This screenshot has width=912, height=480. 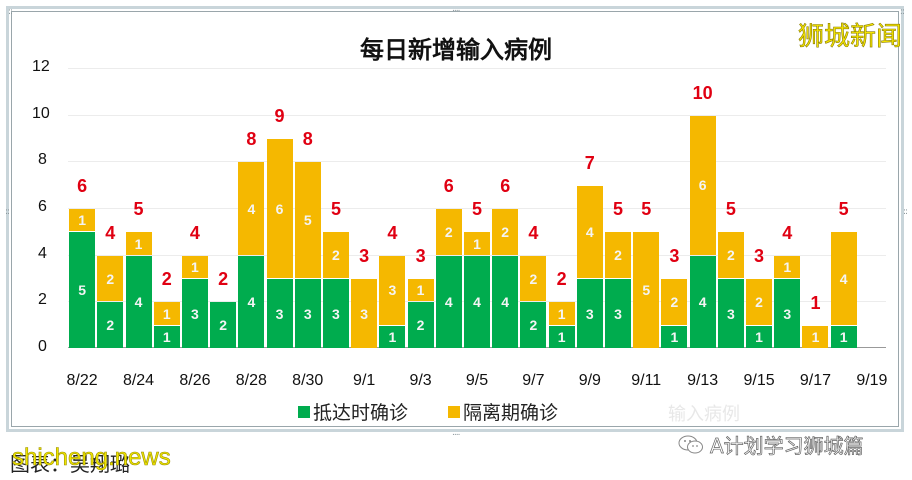 What do you see at coordinates (82, 380) in the screenshot?
I see `x-tick-label: 8/22` at bounding box center [82, 380].